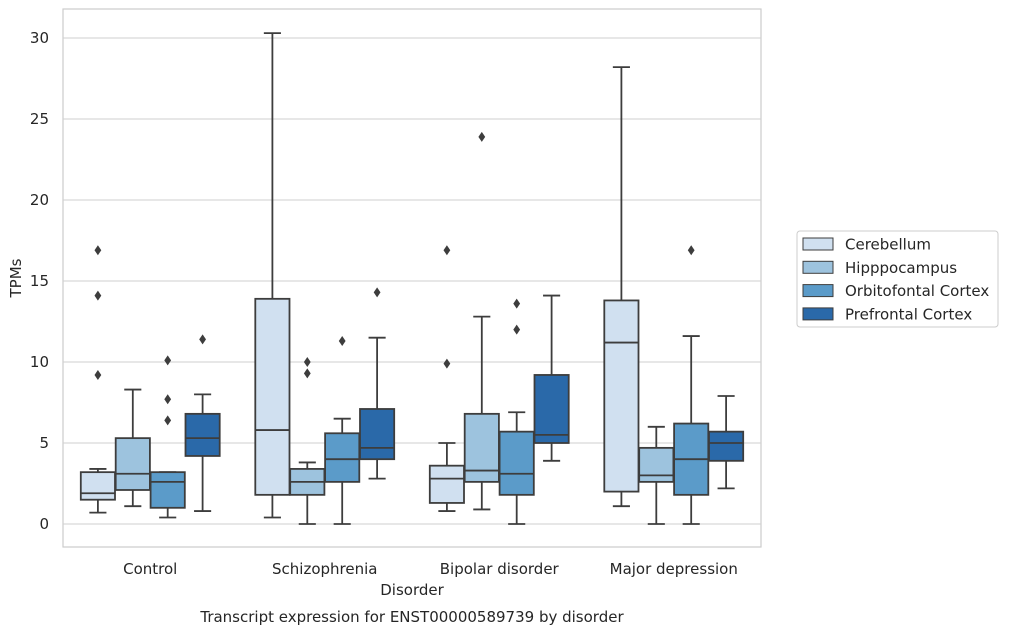 The height and width of the screenshot is (634, 1009). Describe the element at coordinates (16, 278) in the screenshot. I see `y-axis-label: TPMs` at that location.